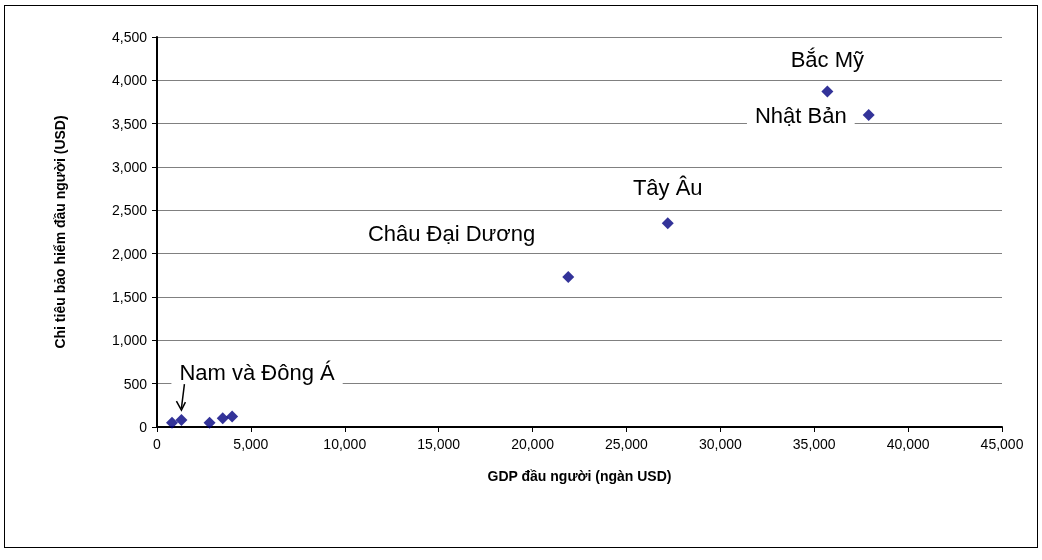 The image size is (1042, 560). What do you see at coordinates (814, 444) in the screenshot?
I see `x-tick-label: 35,000` at bounding box center [814, 444].